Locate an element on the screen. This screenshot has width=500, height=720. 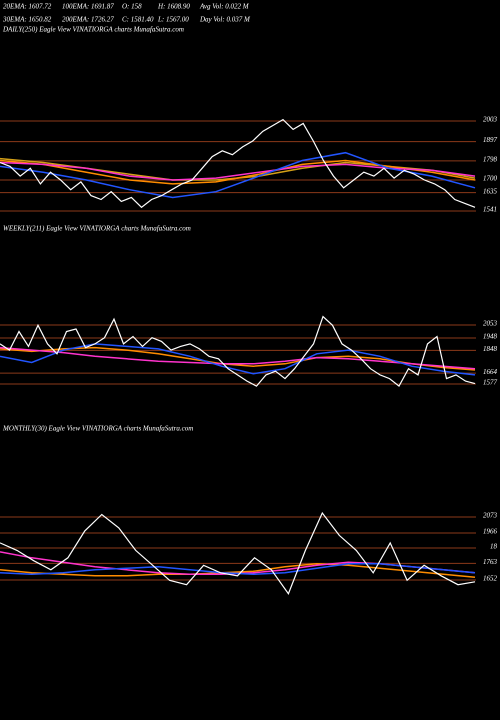
y-tick-label: 1897 is located at coordinates (490, 140).